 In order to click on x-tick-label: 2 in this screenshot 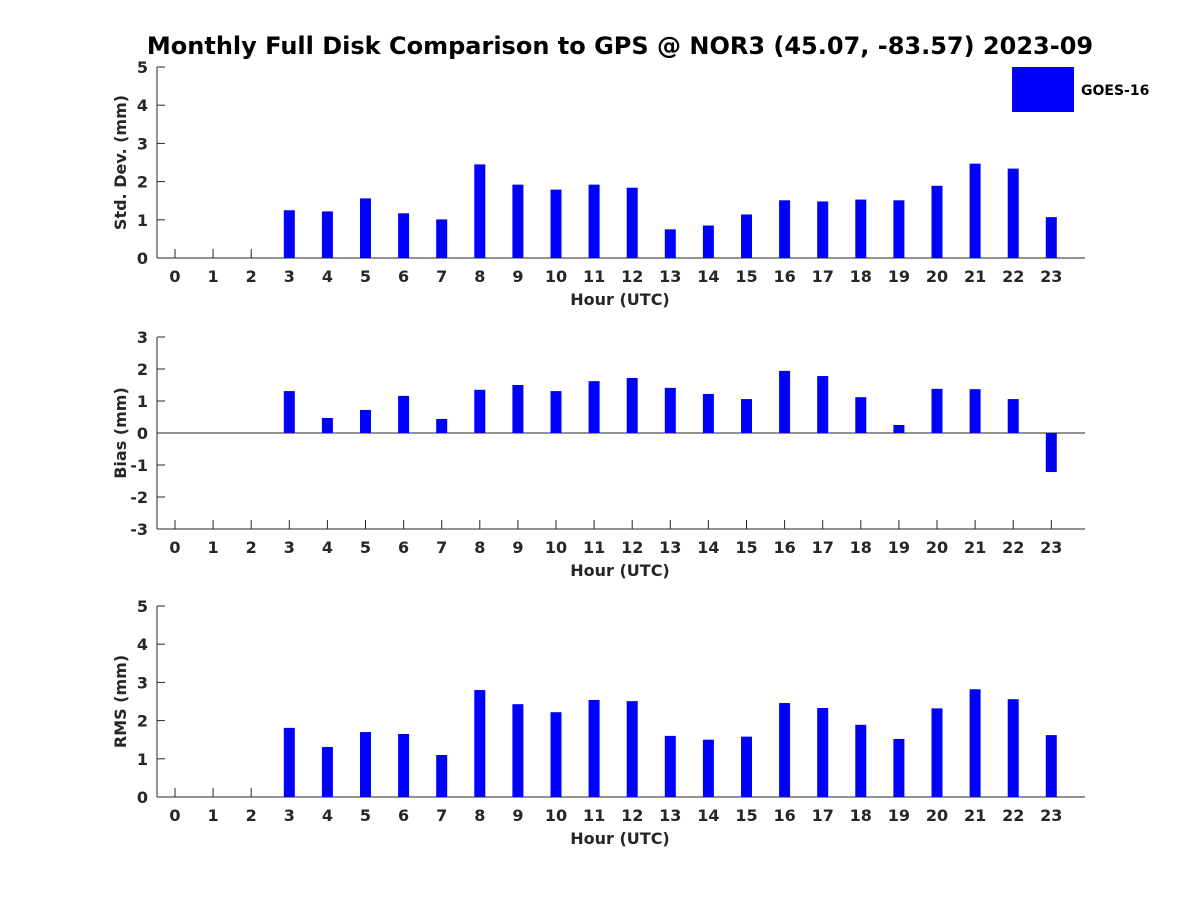, I will do `click(251, 815)`.